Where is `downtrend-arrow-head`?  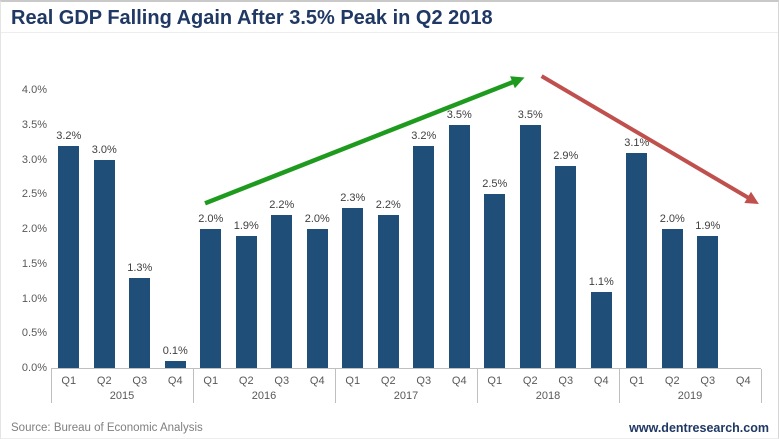 downtrend-arrow-head is located at coordinates (751, 197).